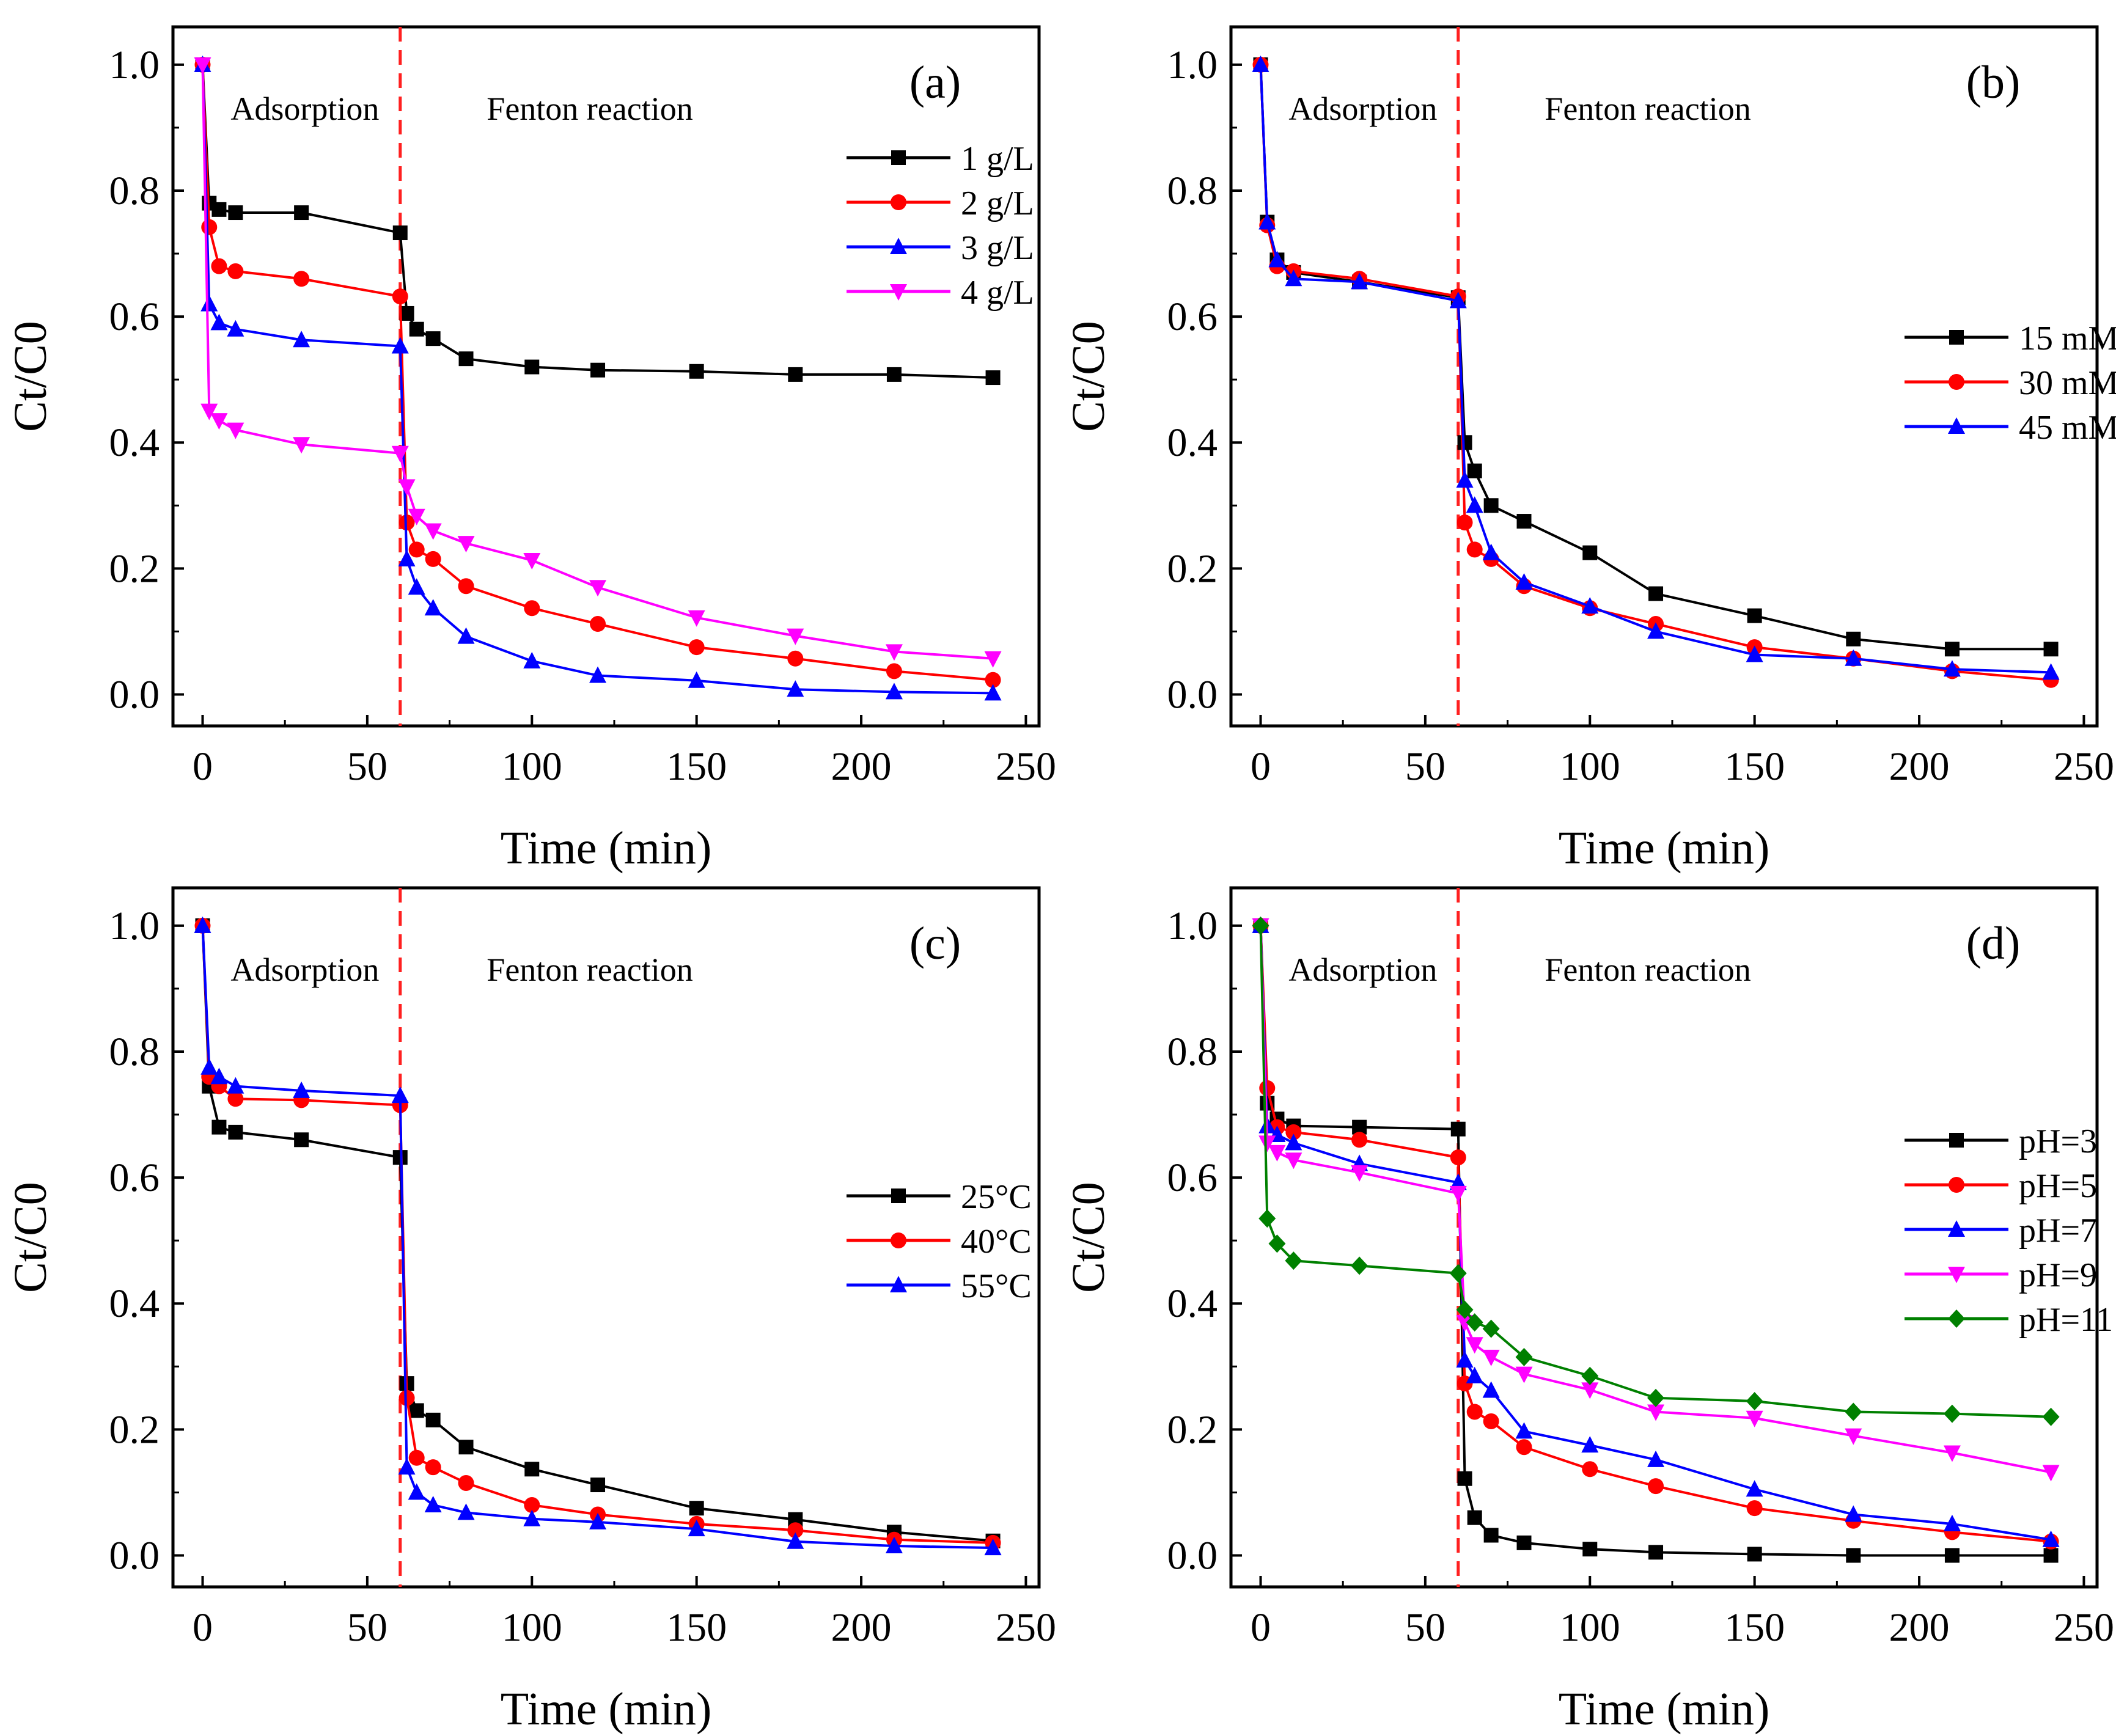 The height and width of the screenshot is (1736, 2116). What do you see at coordinates (1425, 1627) in the screenshot?
I see `x-tick-label: 50` at bounding box center [1425, 1627].